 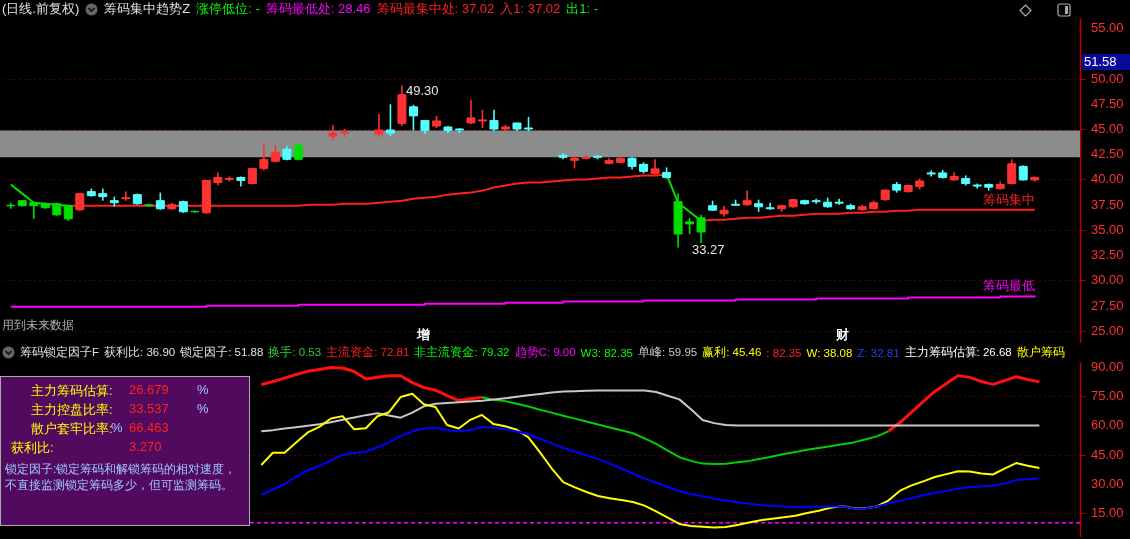 I want to click on text: : 82.35, so click(x=784, y=352).